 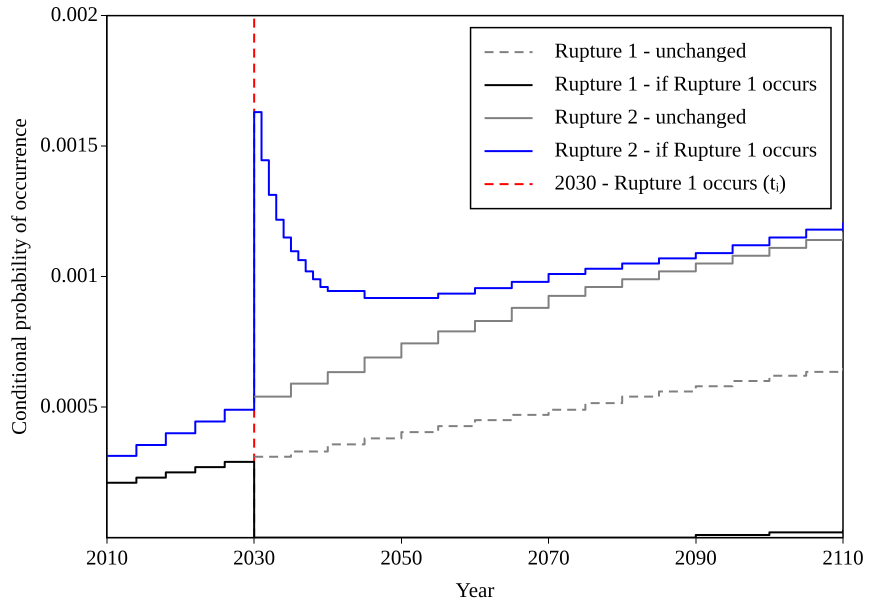 I want to click on x-tick-label: 2110, so click(x=843, y=558).